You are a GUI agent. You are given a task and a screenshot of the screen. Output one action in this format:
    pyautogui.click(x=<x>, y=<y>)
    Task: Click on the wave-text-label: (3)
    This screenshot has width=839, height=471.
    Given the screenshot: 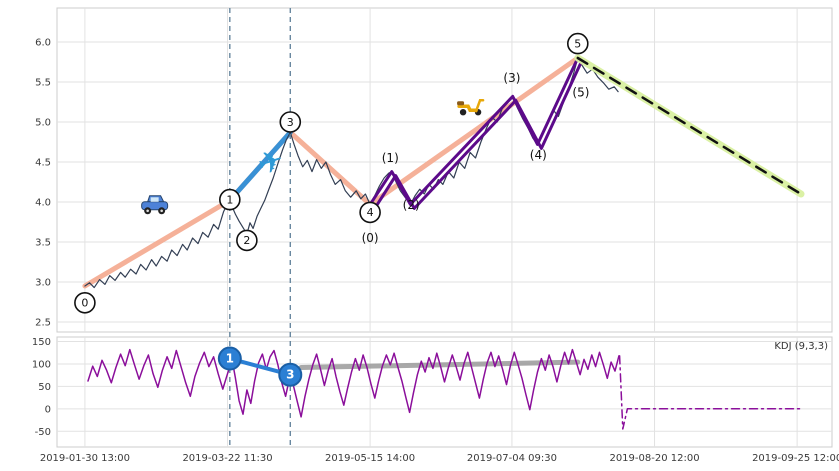 What is the action you would take?
    pyautogui.click(x=511, y=78)
    